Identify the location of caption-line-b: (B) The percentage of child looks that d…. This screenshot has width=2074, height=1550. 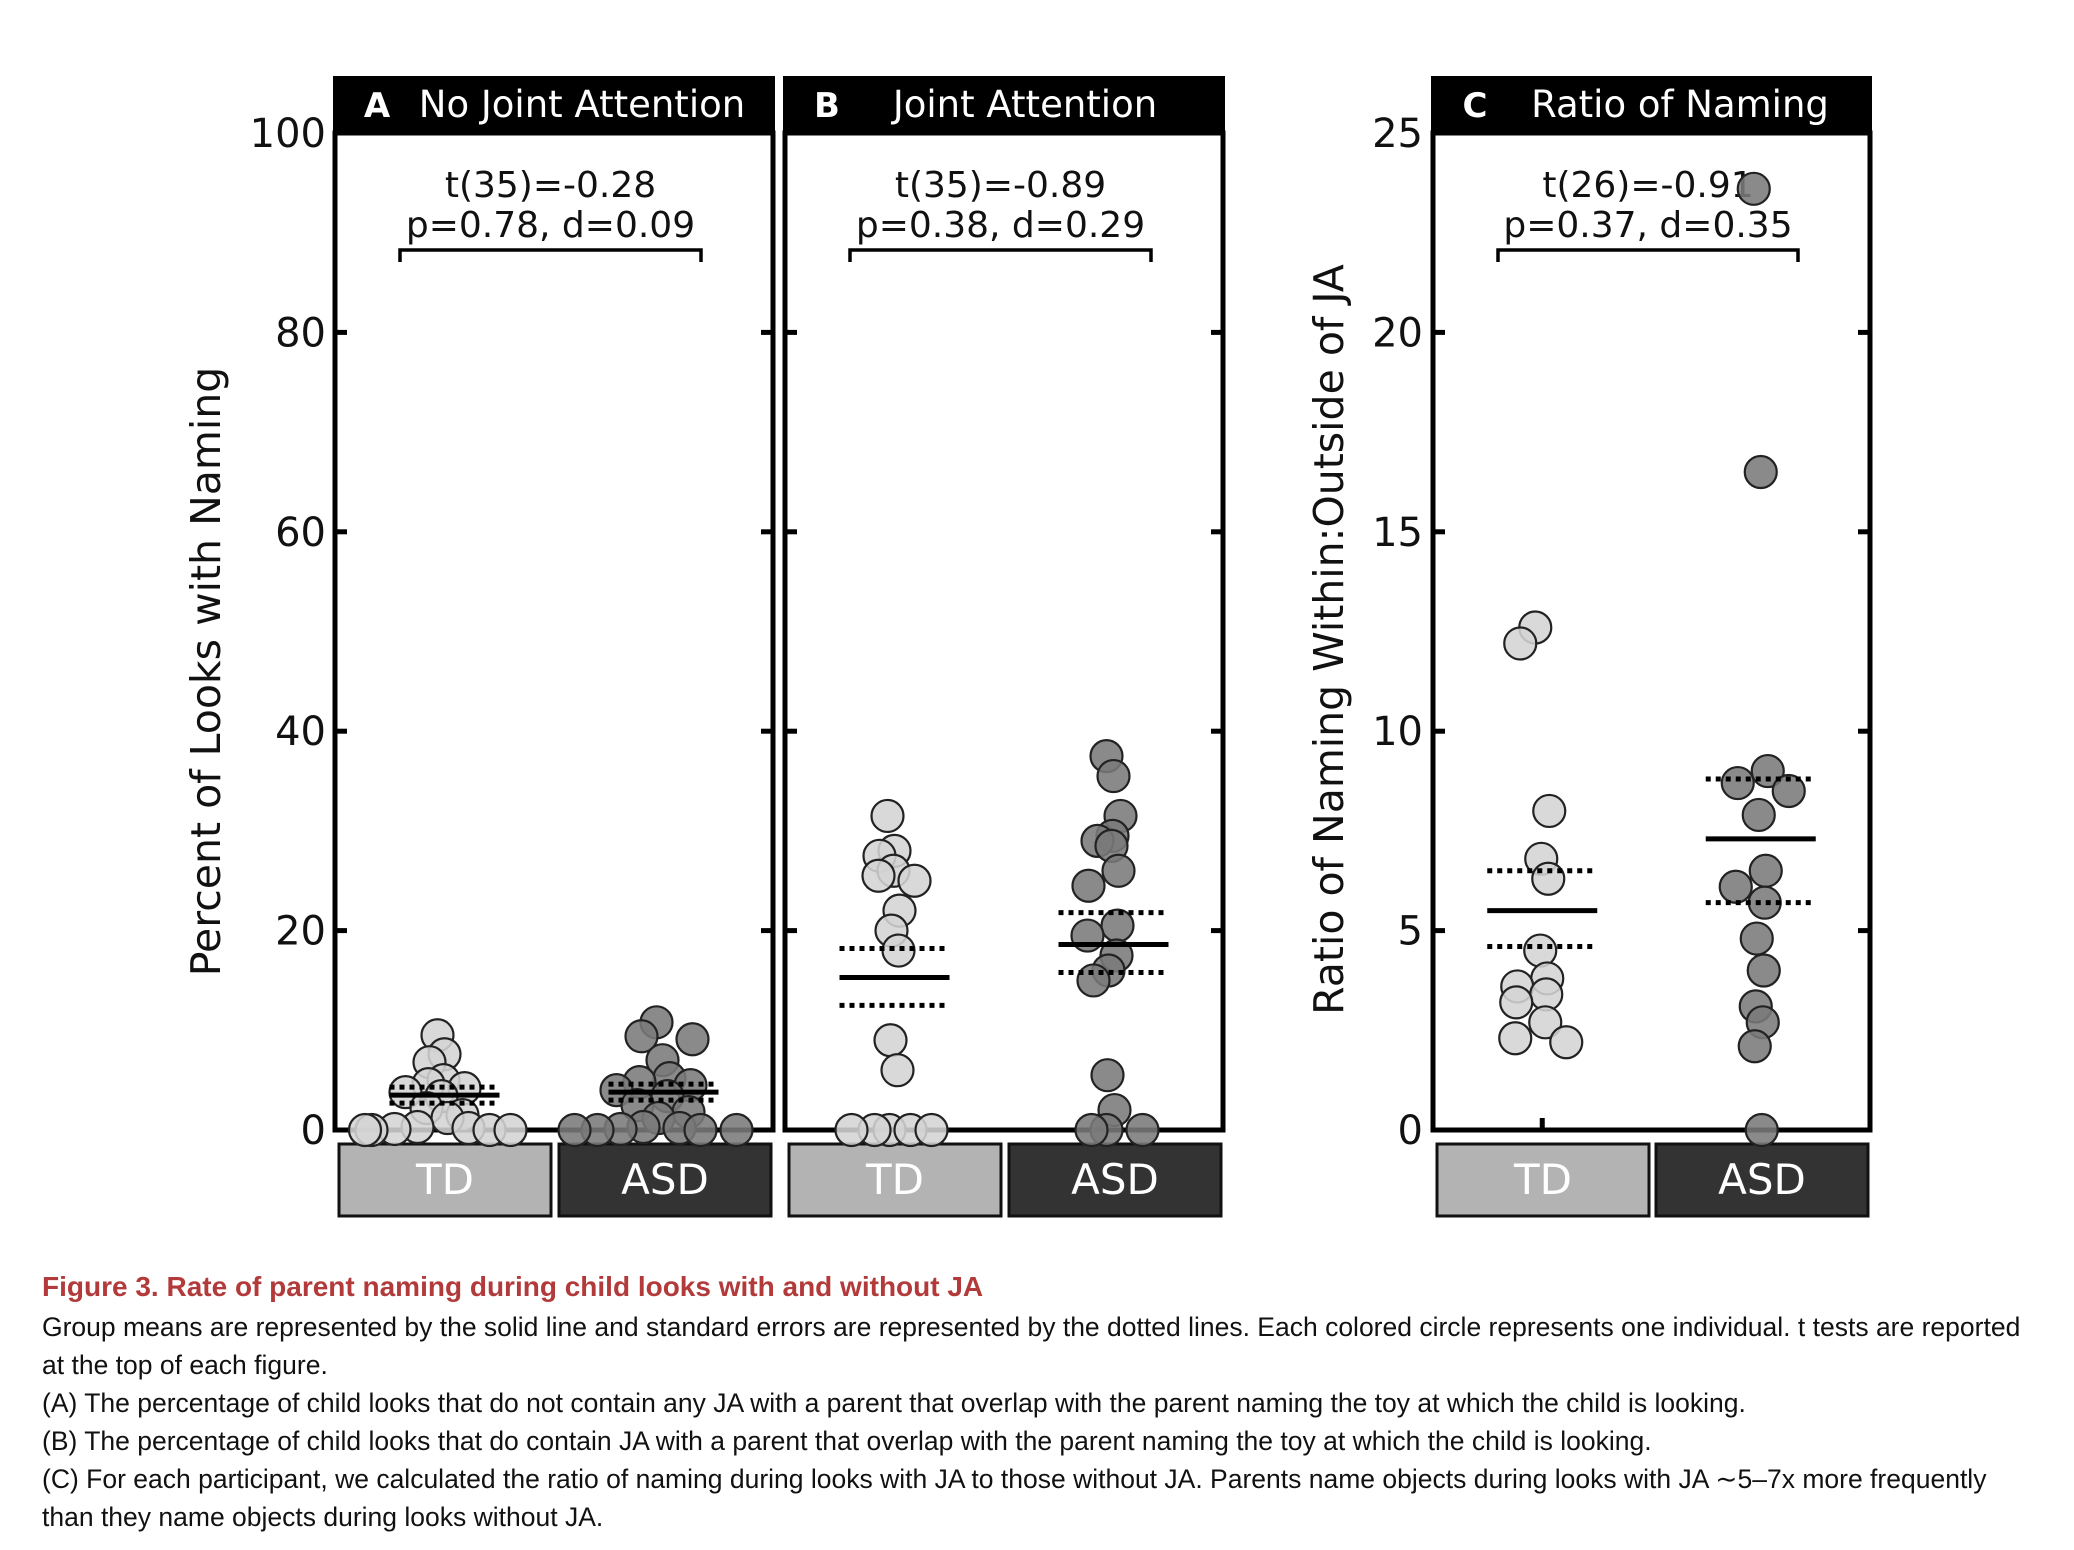
(847, 1441).